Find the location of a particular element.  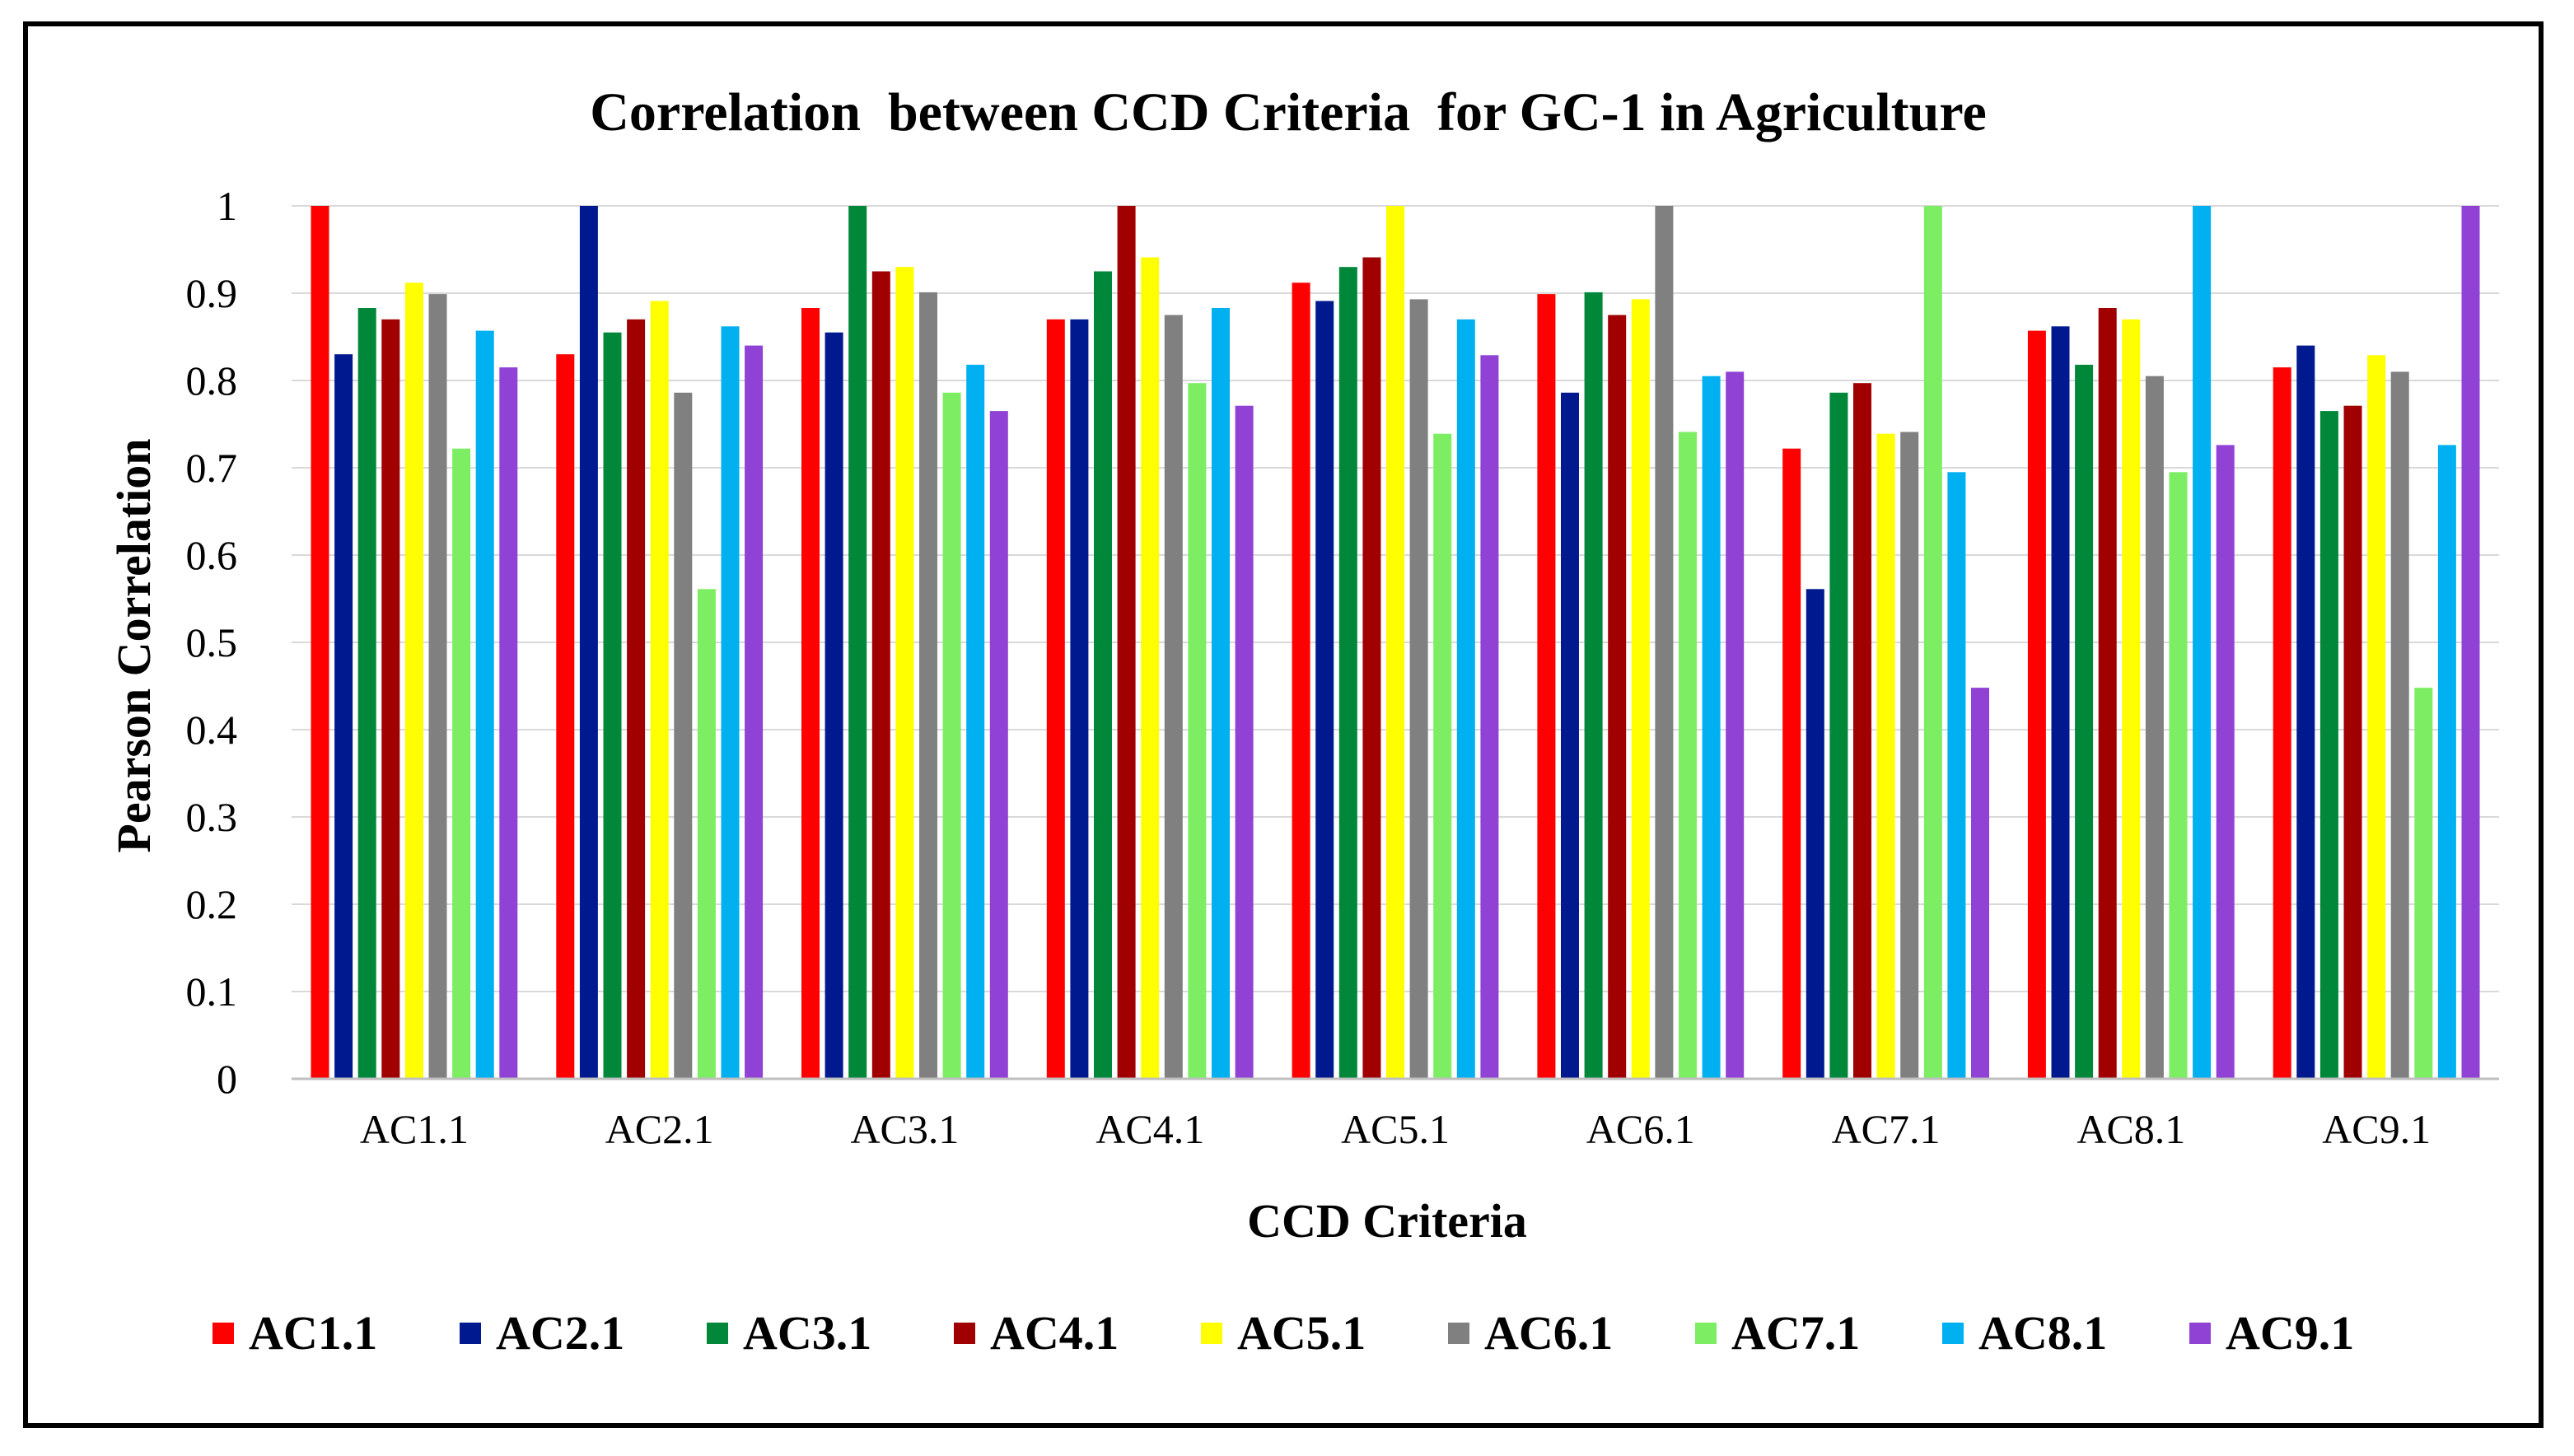

bar-AC5.1-AC5.1 is located at coordinates (1395, 642).